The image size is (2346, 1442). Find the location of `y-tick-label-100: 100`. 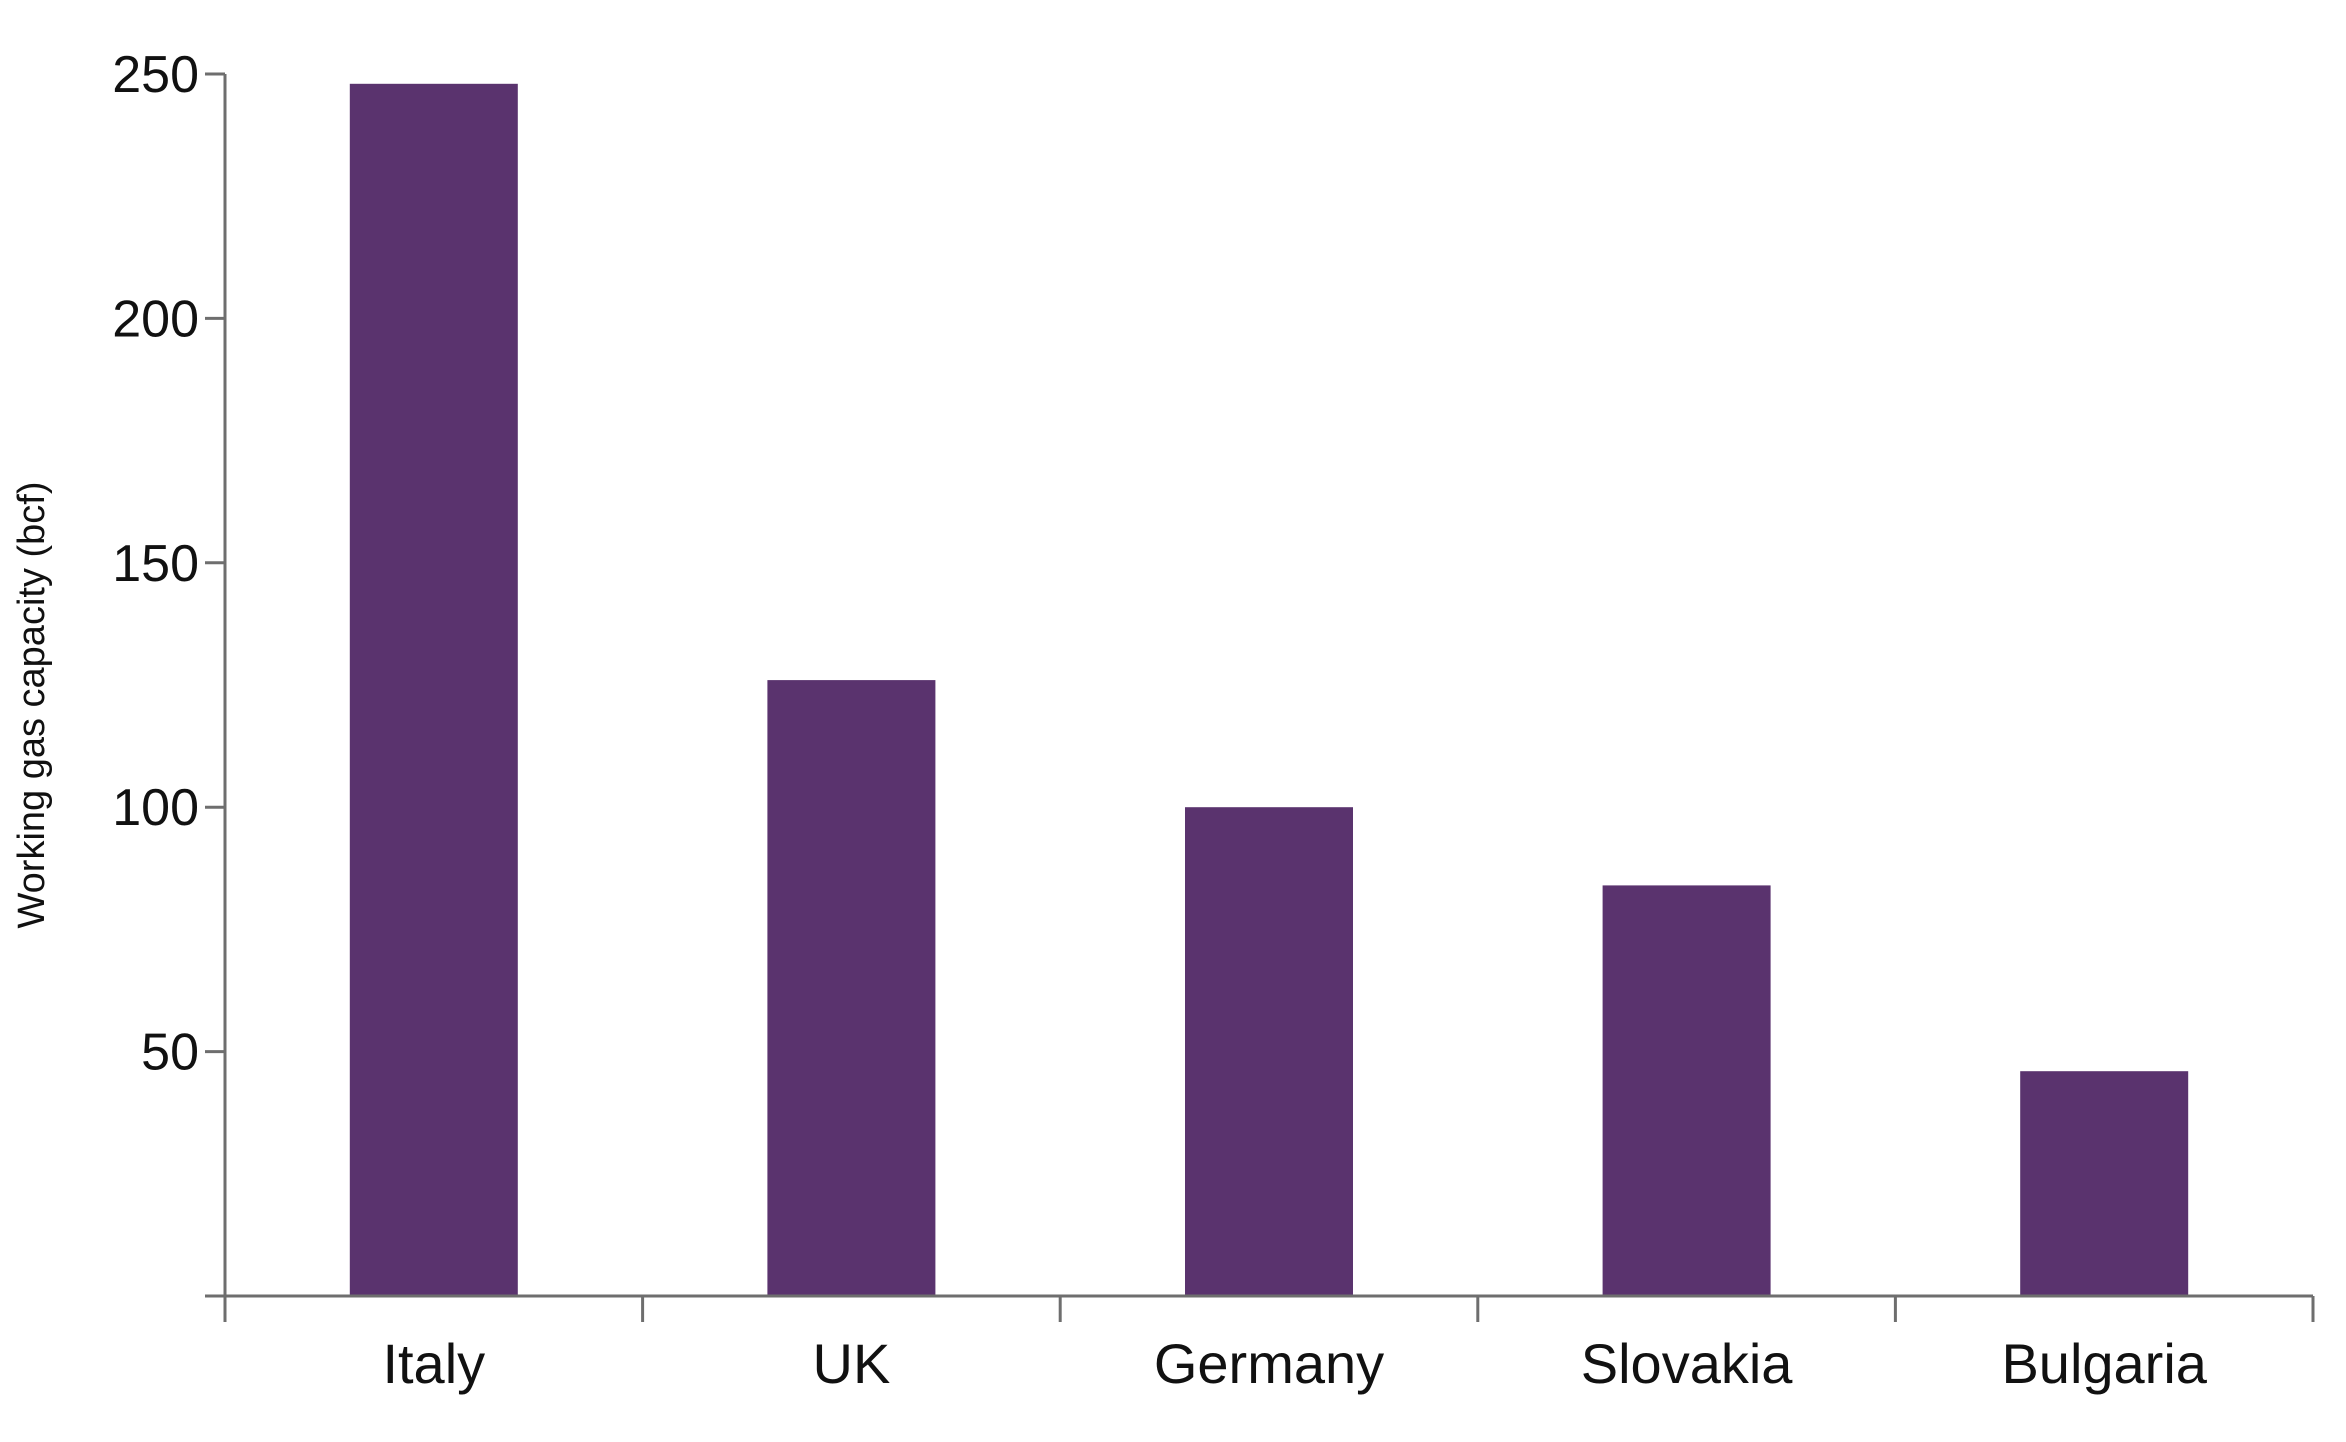

y-tick-label-100: 100 is located at coordinates (155, 808).